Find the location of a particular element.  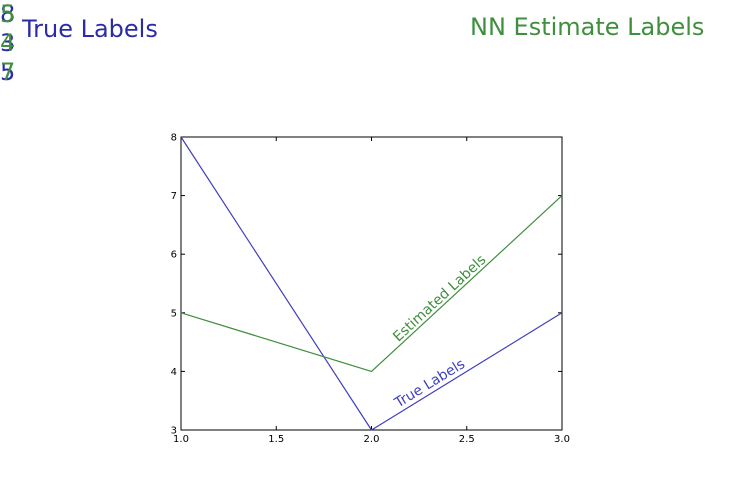

true-label-value: 5 is located at coordinates (8, 72).